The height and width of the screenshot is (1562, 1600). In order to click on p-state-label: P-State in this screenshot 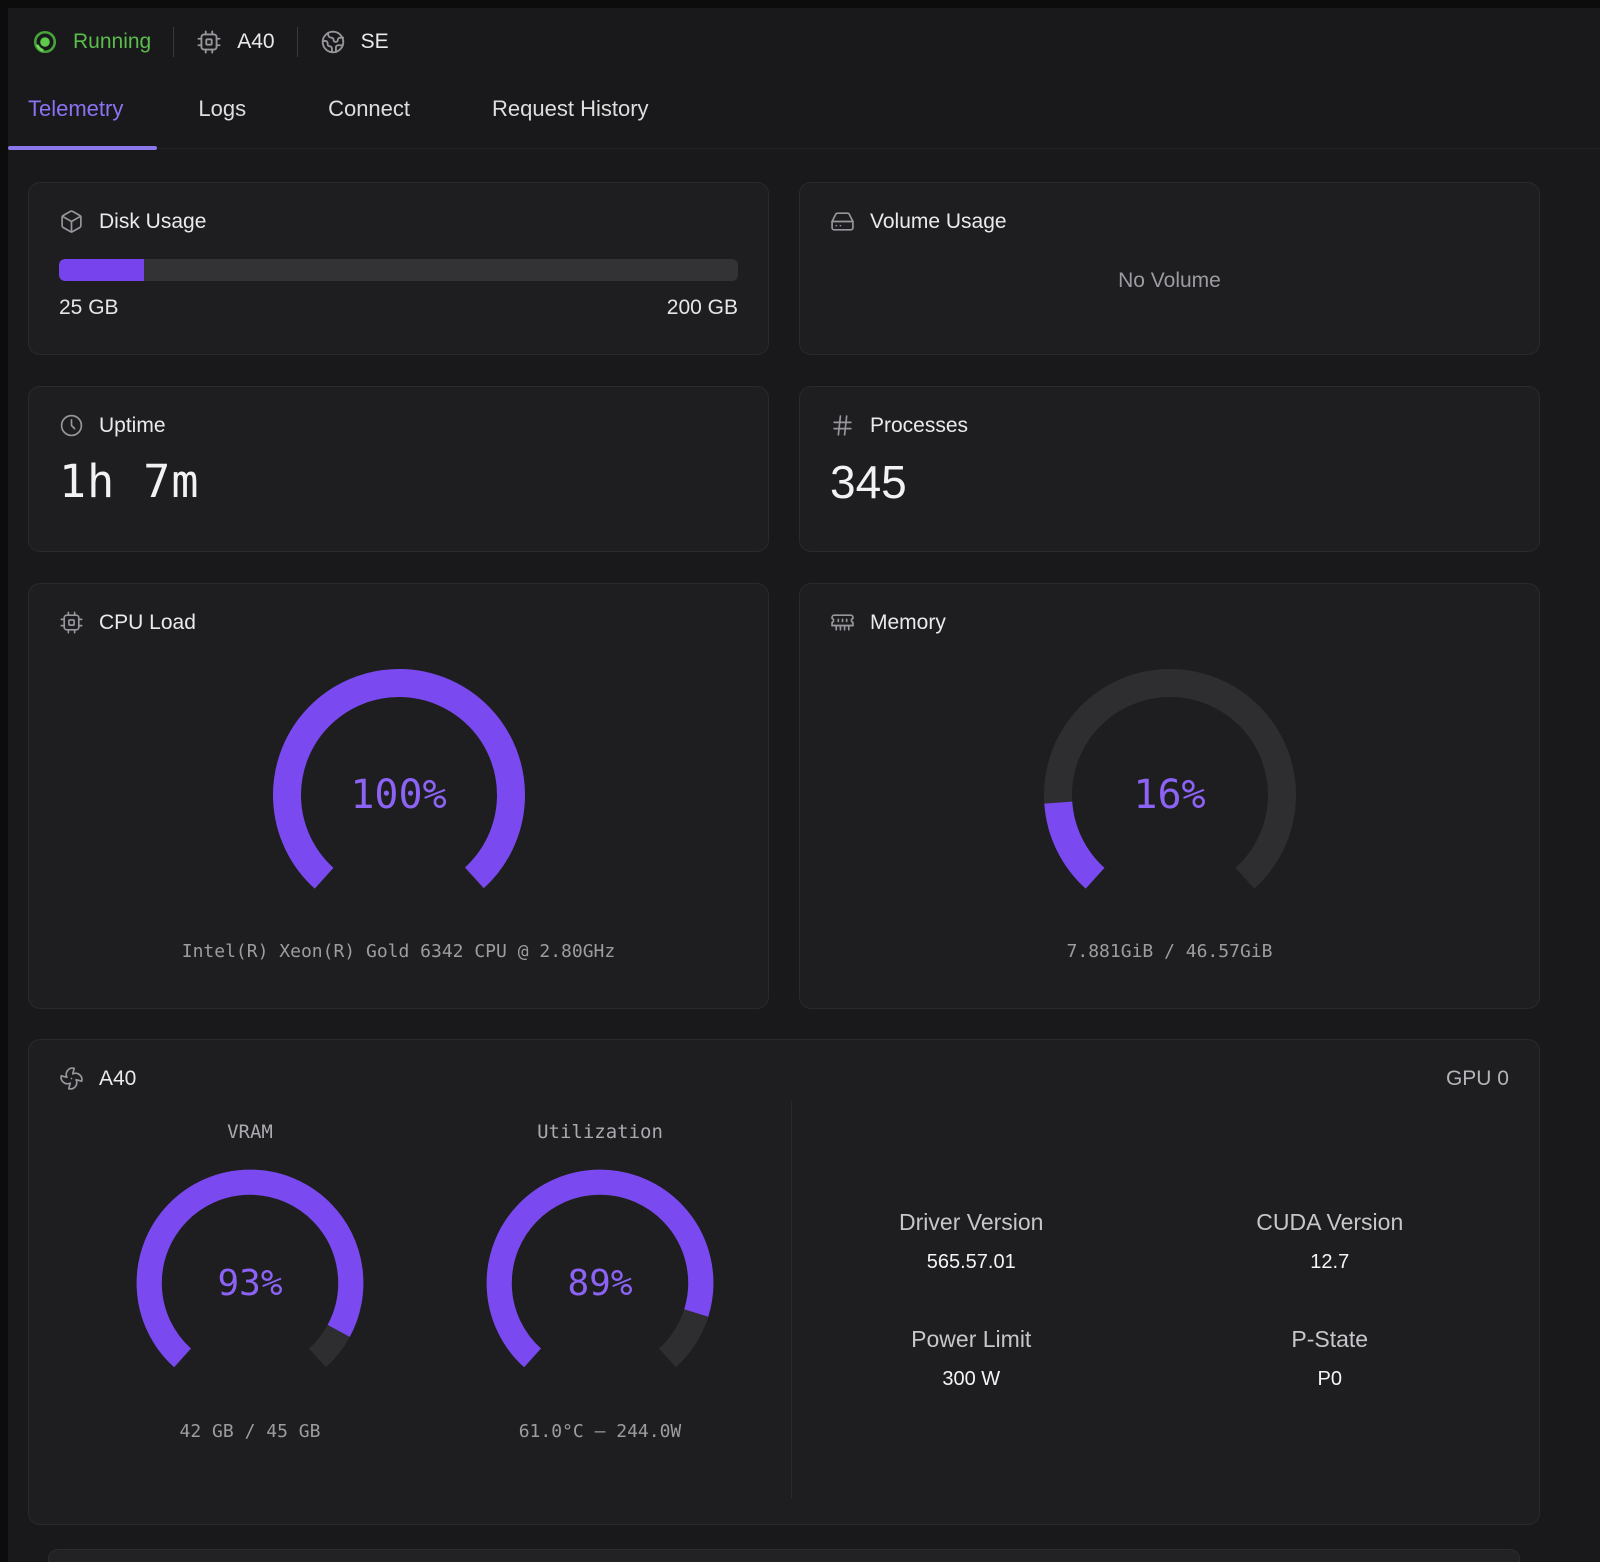, I will do `click(1330, 1338)`.